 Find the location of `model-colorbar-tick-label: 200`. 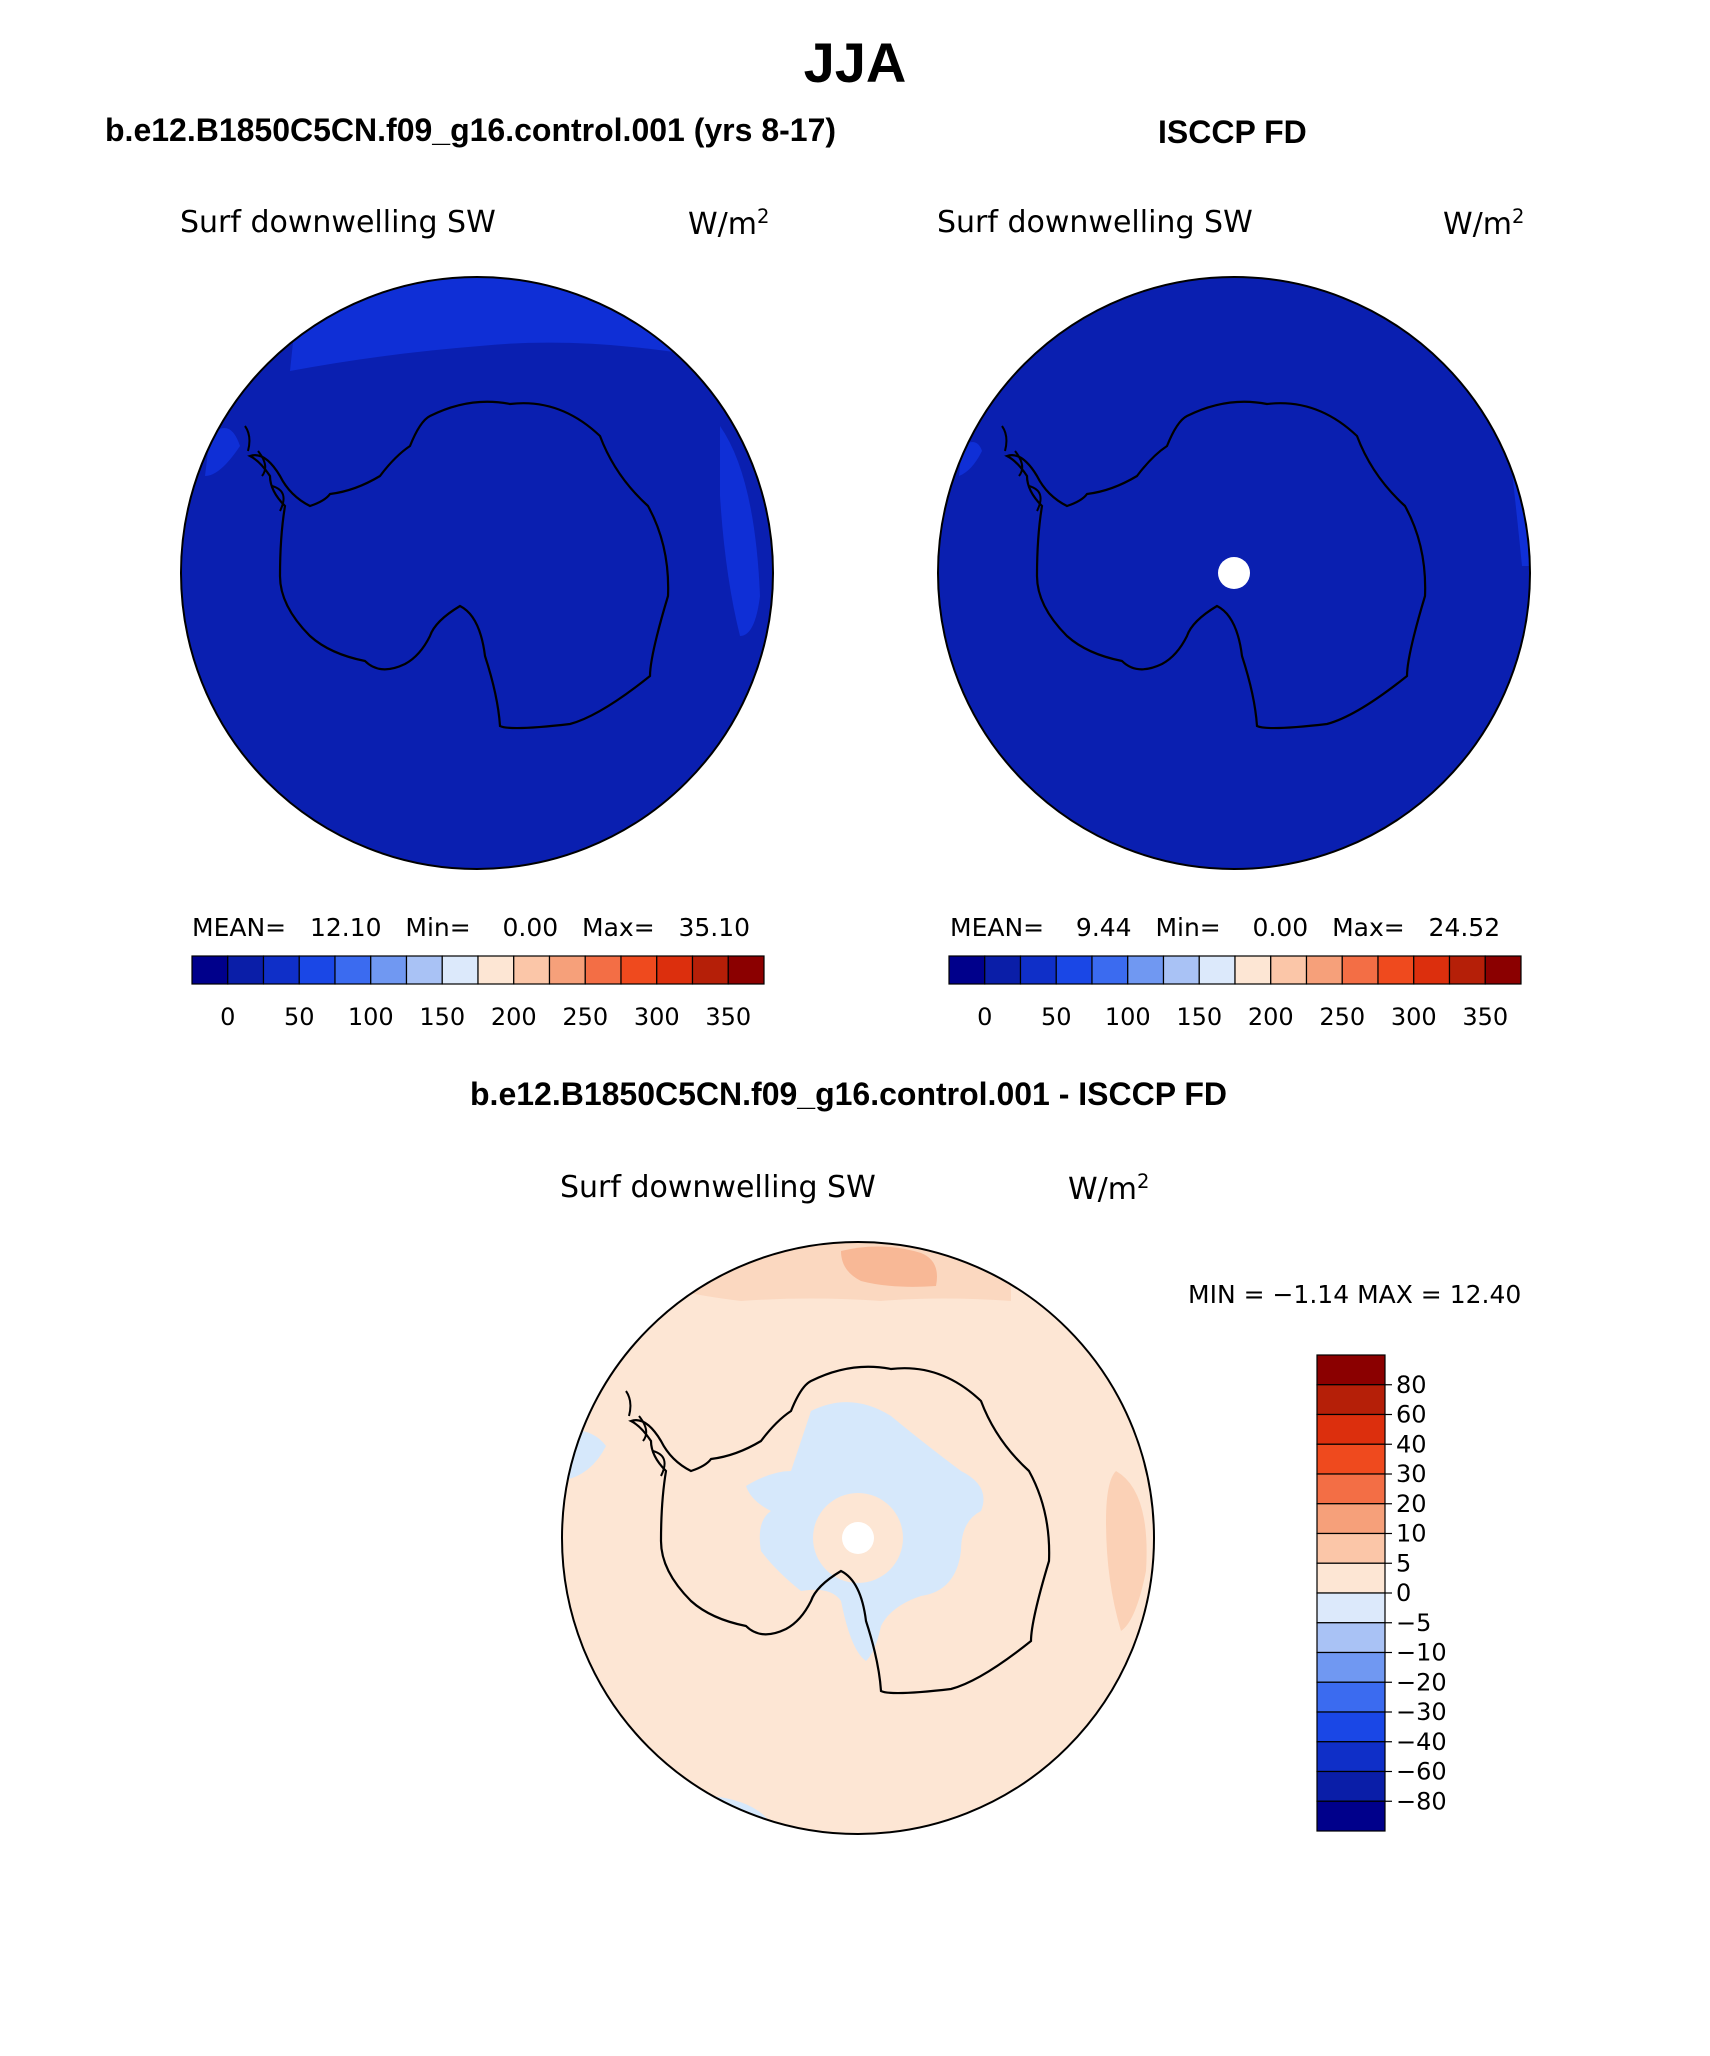

model-colorbar-tick-label: 200 is located at coordinates (514, 1017).